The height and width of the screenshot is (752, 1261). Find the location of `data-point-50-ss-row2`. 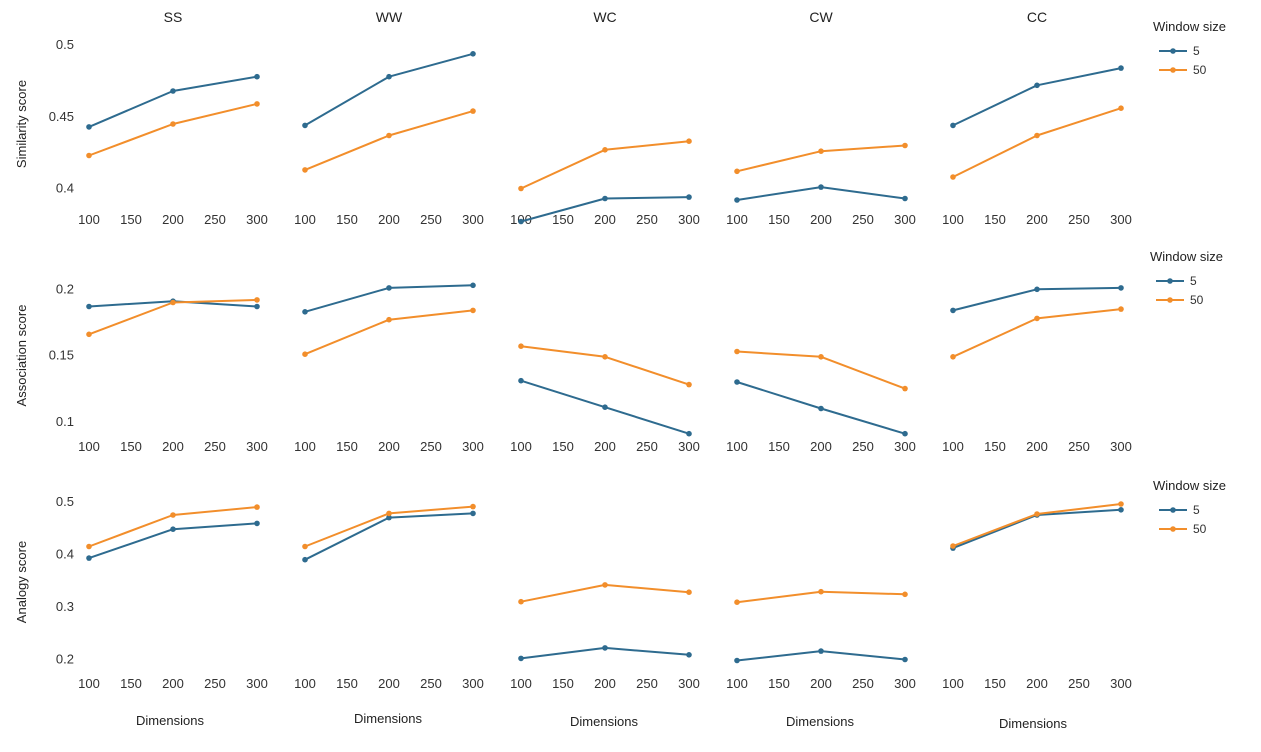

data-point-50-ss-row2 is located at coordinates (89, 334).